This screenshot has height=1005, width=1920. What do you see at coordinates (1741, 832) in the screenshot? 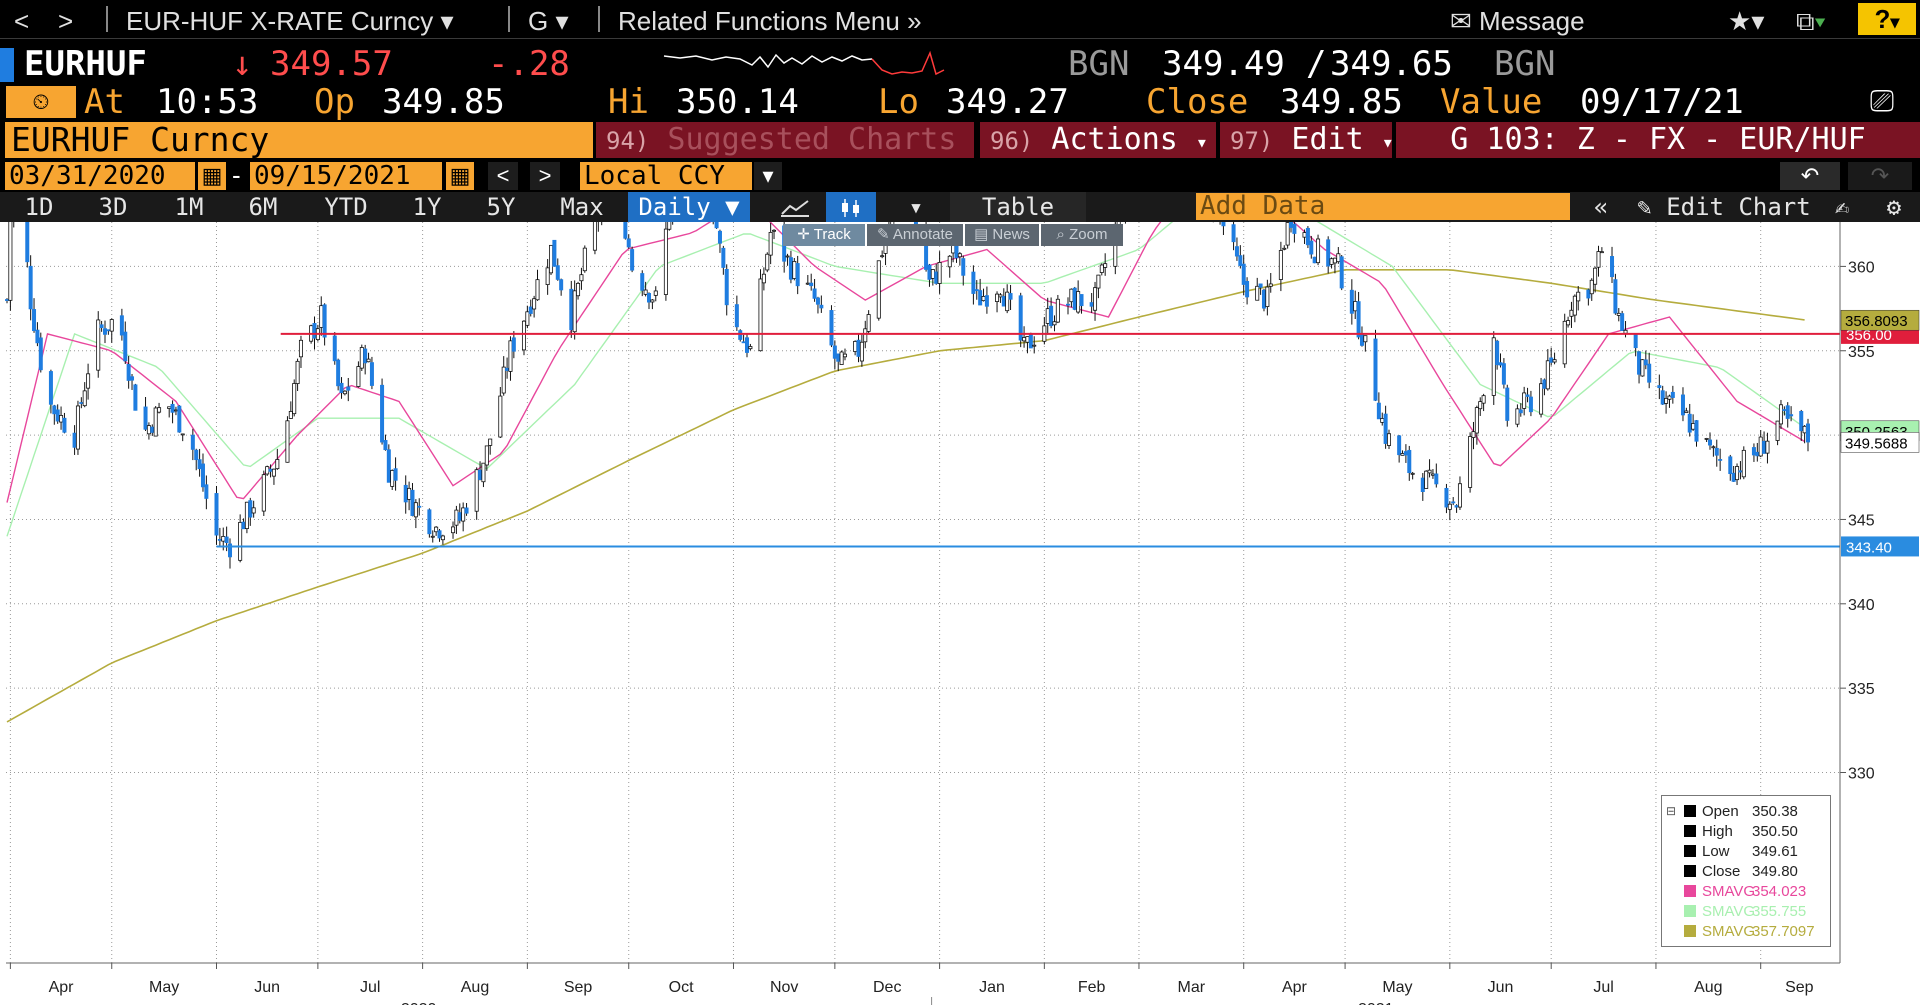
I see `legend-row: High 350.50` at bounding box center [1741, 832].